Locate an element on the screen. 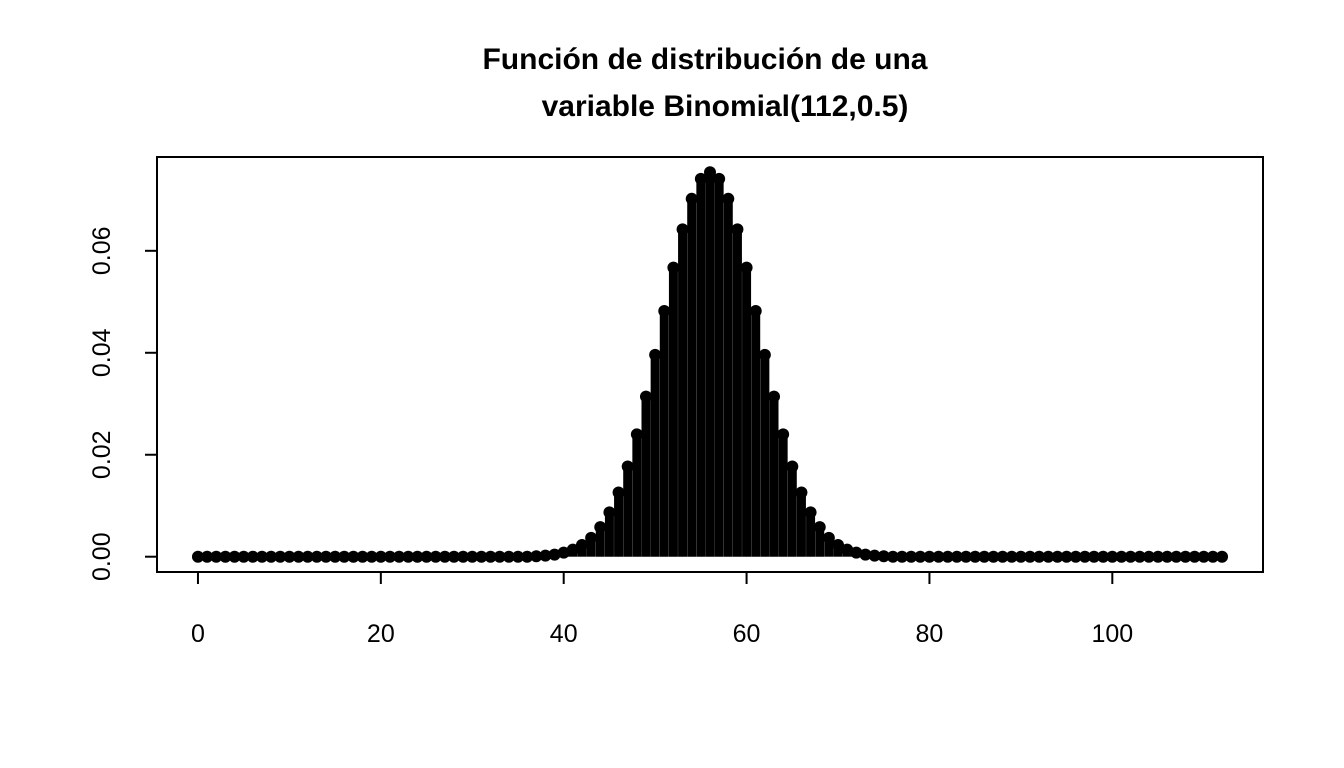  x-tick-label: 100 is located at coordinates (1112, 634).